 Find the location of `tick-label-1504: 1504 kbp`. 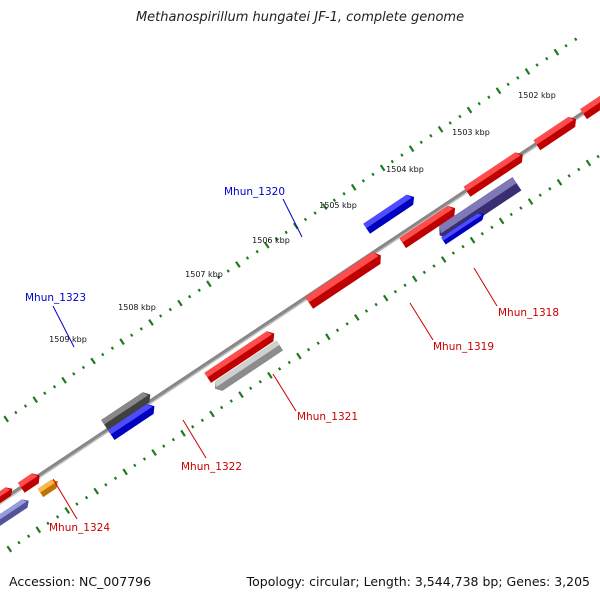

tick-label-1504: 1504 kbp is located at coordinates (405, 169).